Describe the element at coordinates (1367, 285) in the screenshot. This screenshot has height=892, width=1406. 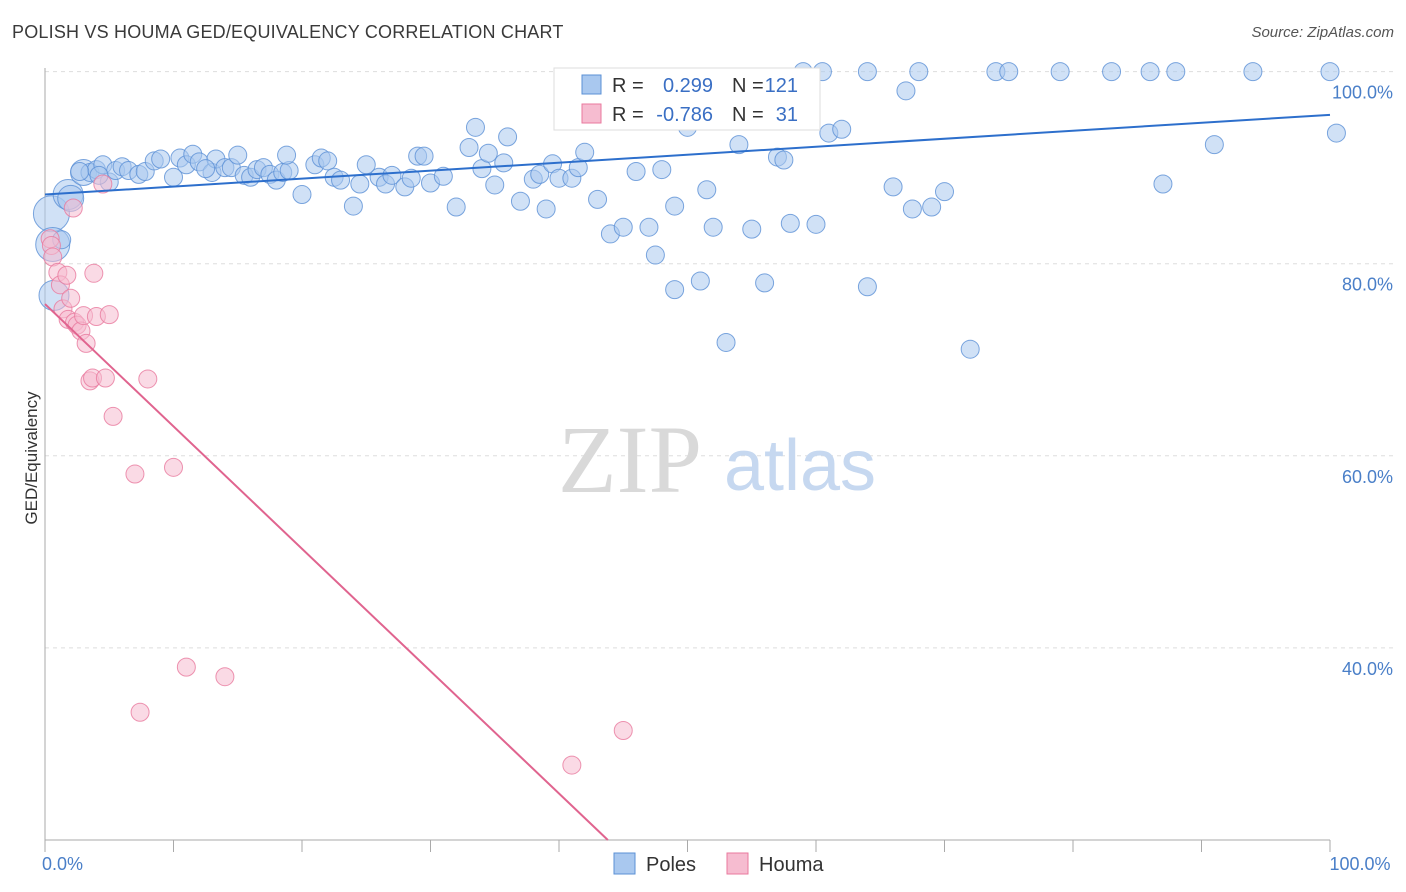
I see `y-tick-label: 80.0%` at that location.